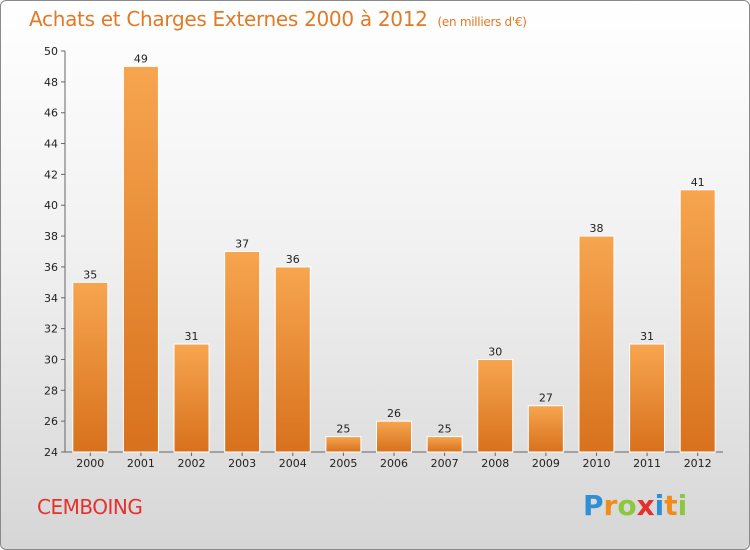 This screenshot has height=550, width=750. Describe the element at coordinates (51, 452) in the screenshot. I see `y-tick-label: 24` at that location.